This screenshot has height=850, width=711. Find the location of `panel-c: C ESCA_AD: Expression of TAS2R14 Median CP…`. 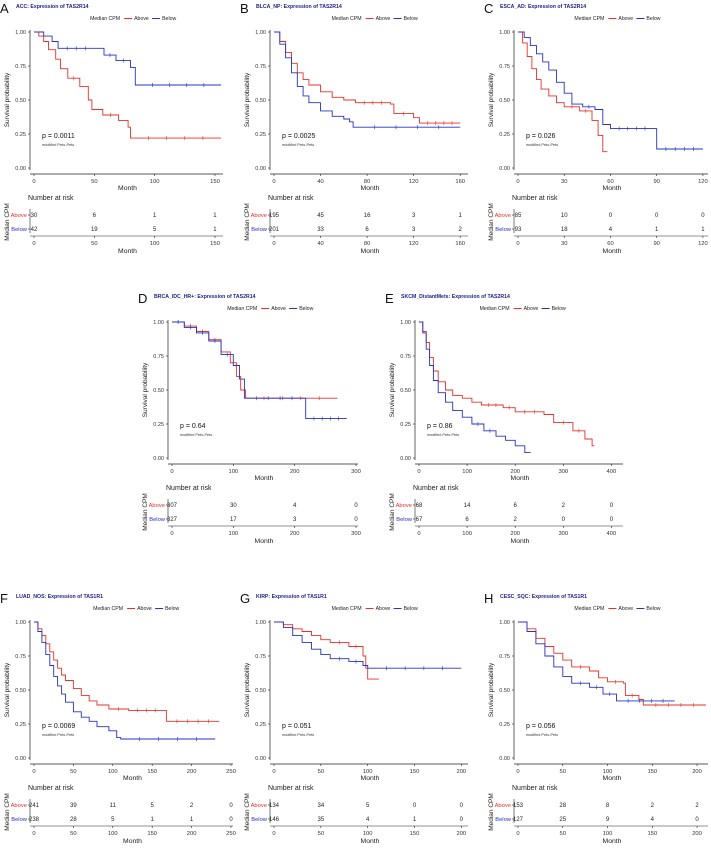

panel-c: C ESCA_AD: Expression of TAS2R14 Median CP… is located at coordinates (596, 128).